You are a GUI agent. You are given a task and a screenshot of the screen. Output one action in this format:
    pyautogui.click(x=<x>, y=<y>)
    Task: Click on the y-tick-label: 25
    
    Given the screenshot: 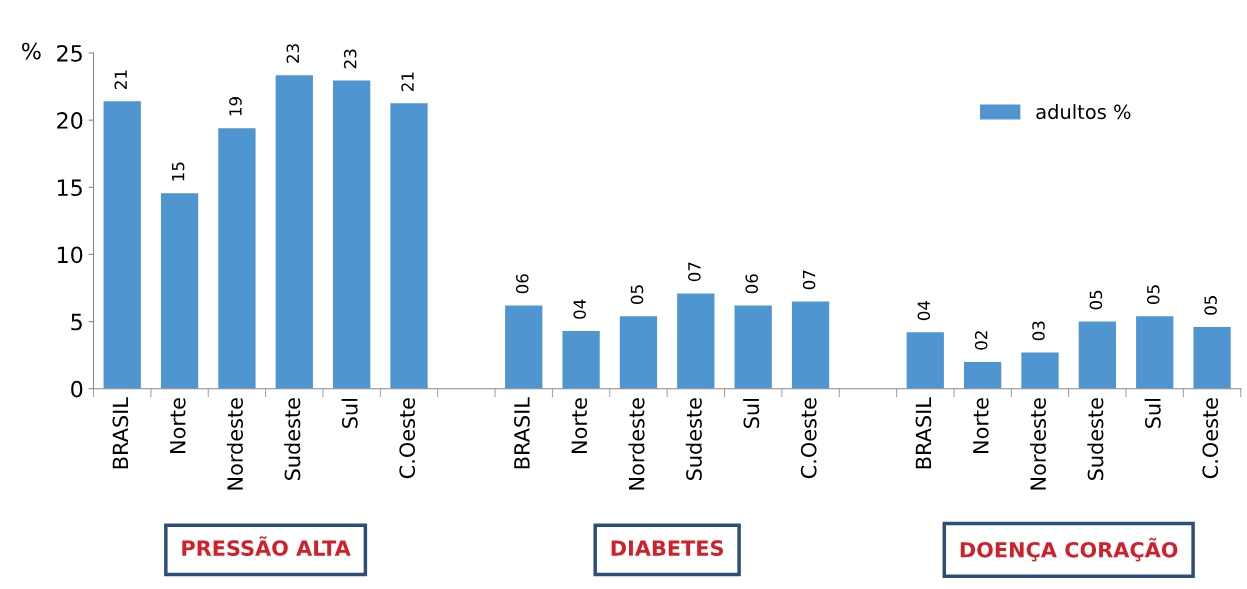 What is the action you would take?
    pyautogui.click(x=69, y=53)
    